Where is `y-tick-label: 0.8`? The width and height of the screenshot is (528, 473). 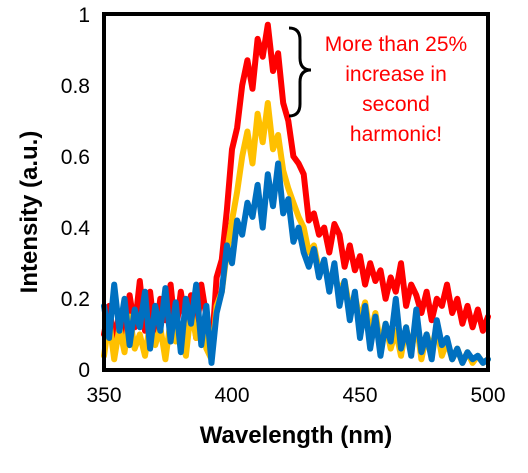 y-tick-label: 0.8 is located at coordinates (75, 86).